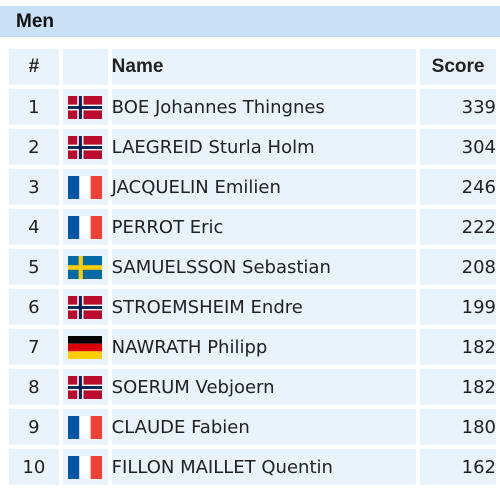  I want to click on athlete-name-link: STROEMSHEIM Endre, so click(264, 307).